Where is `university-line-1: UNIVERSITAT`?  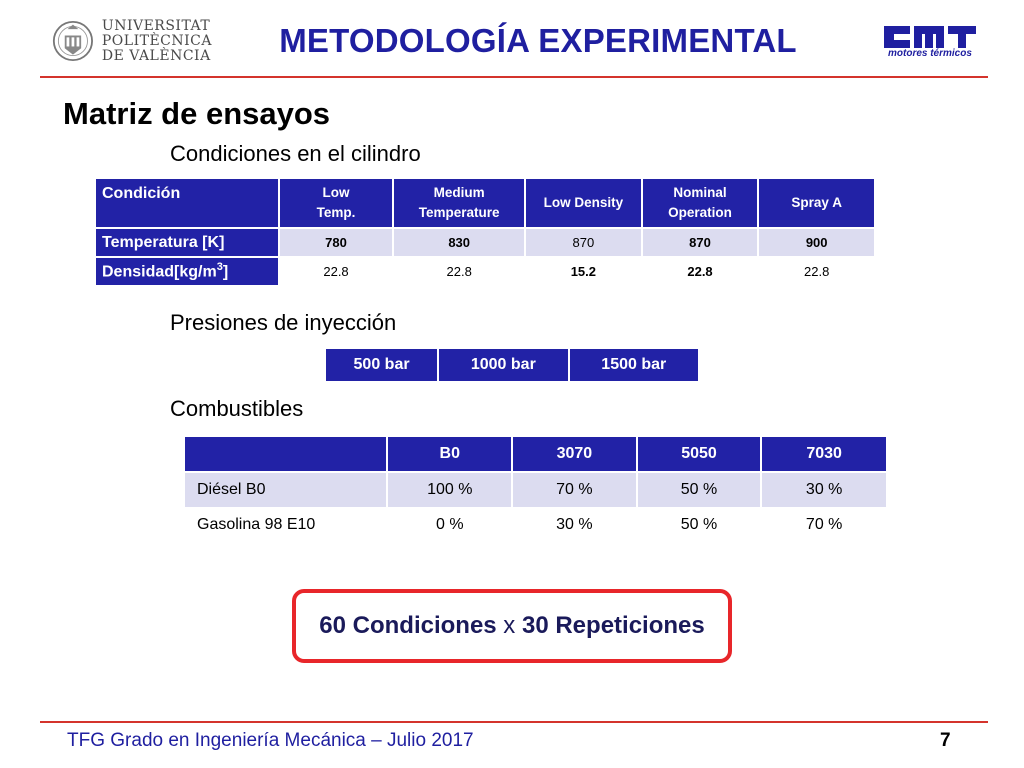 university-line-1: UNIVERSITAT is located at coordinates (156, 25).